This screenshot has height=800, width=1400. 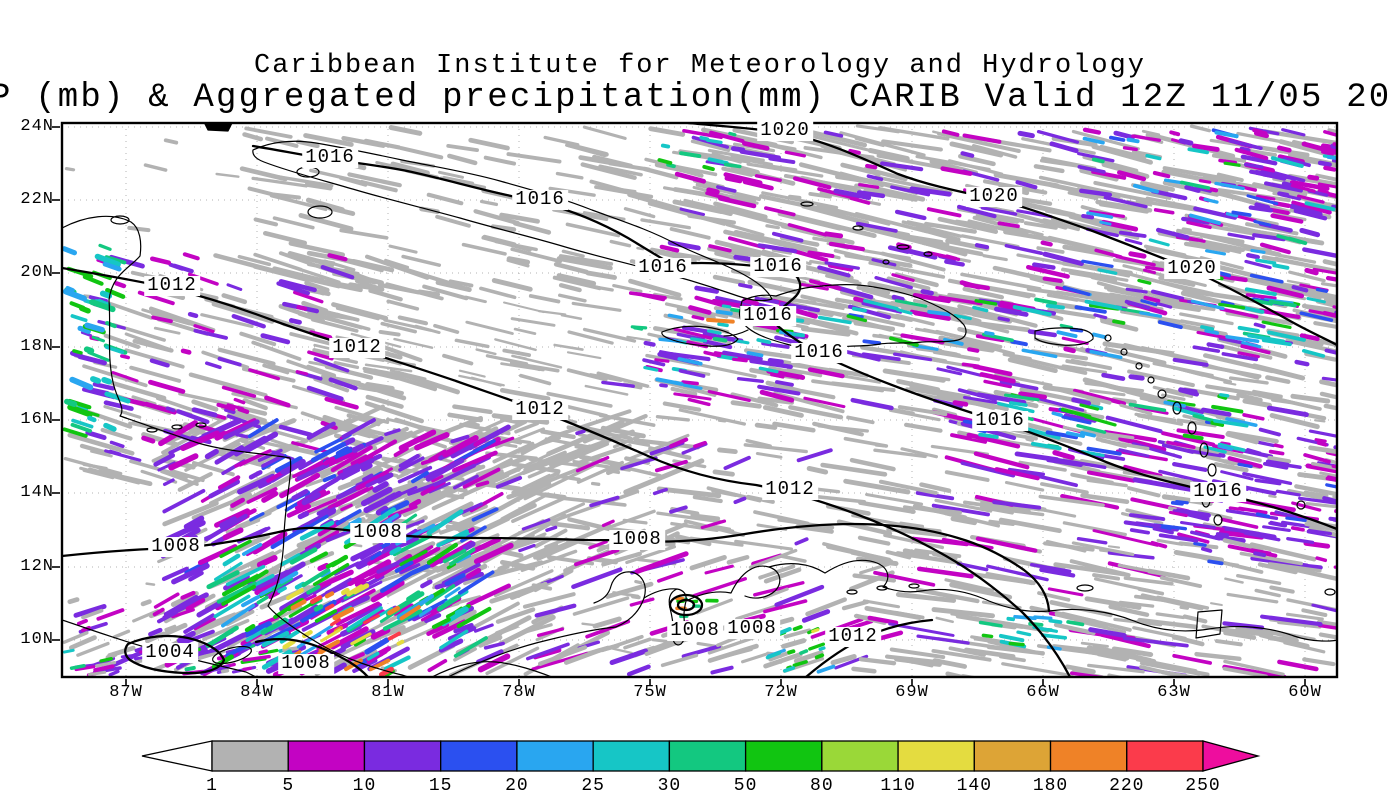 What do you see at coordinates (177, 756) in the screenshot?
I see `colorbar-underflow-arrow` at bounding box center [177, 756].